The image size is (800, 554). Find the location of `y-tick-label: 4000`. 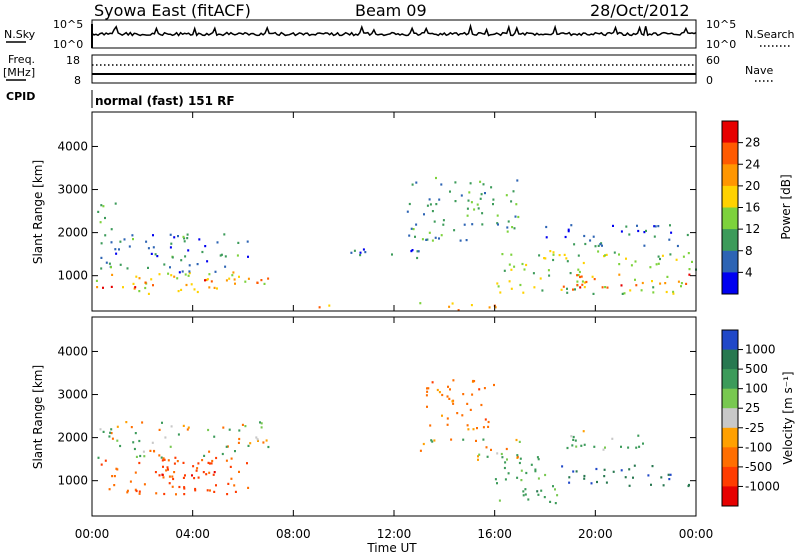

y-tick-label: 4000 is located at coordinates (72, 146).